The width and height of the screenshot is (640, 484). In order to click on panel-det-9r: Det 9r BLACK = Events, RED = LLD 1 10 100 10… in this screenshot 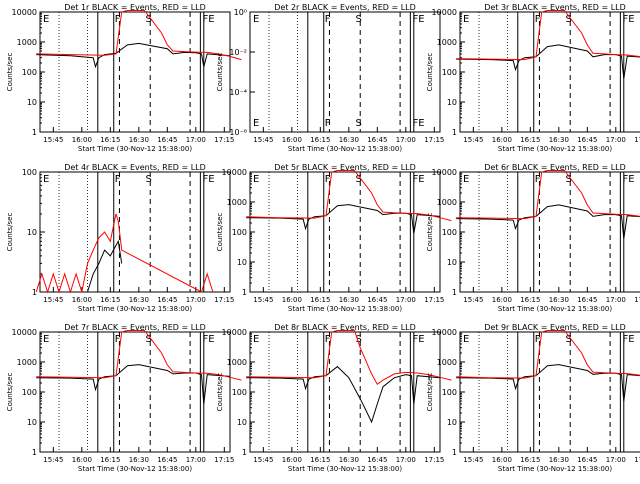, I will do `click(533, 398)`.